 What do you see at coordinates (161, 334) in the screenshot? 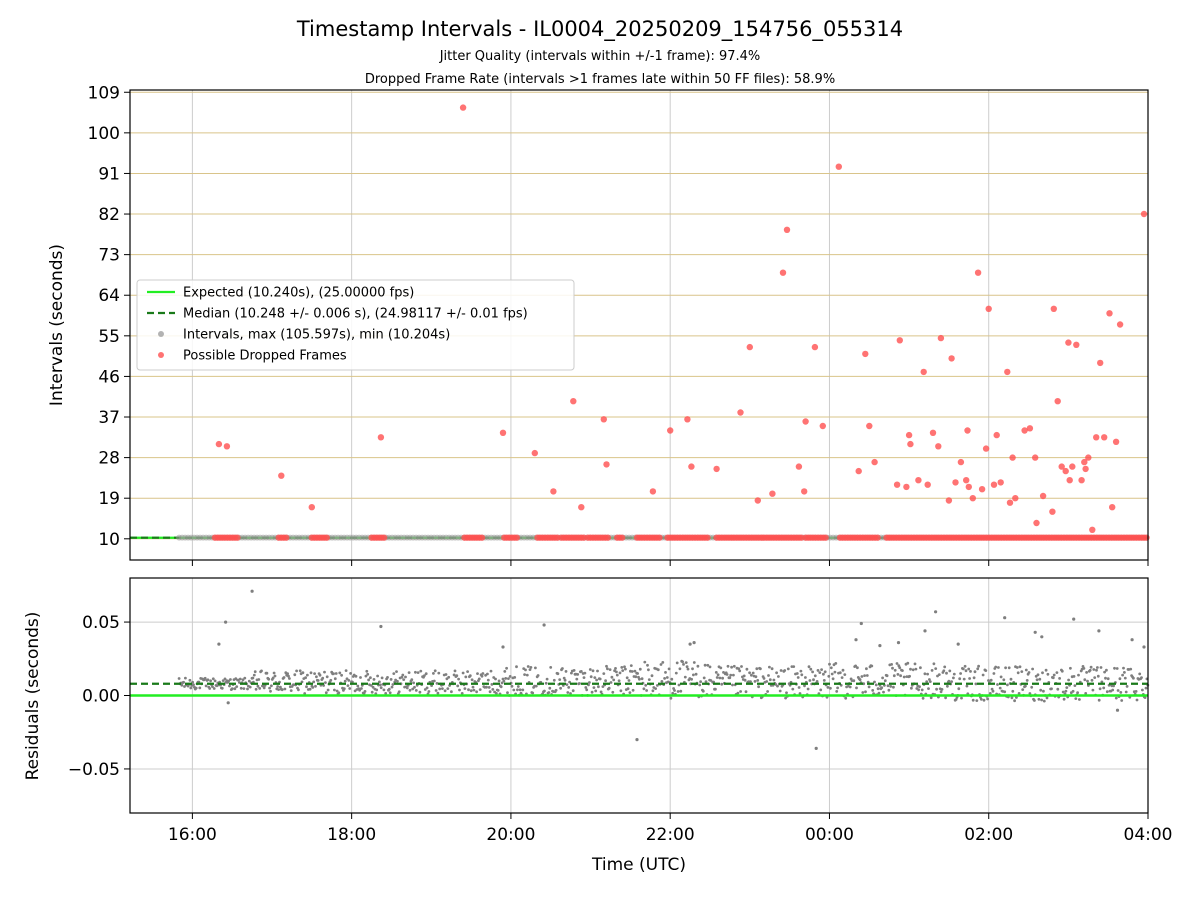
I see `legend-intervals-marker` at bounding box center [161, 334].